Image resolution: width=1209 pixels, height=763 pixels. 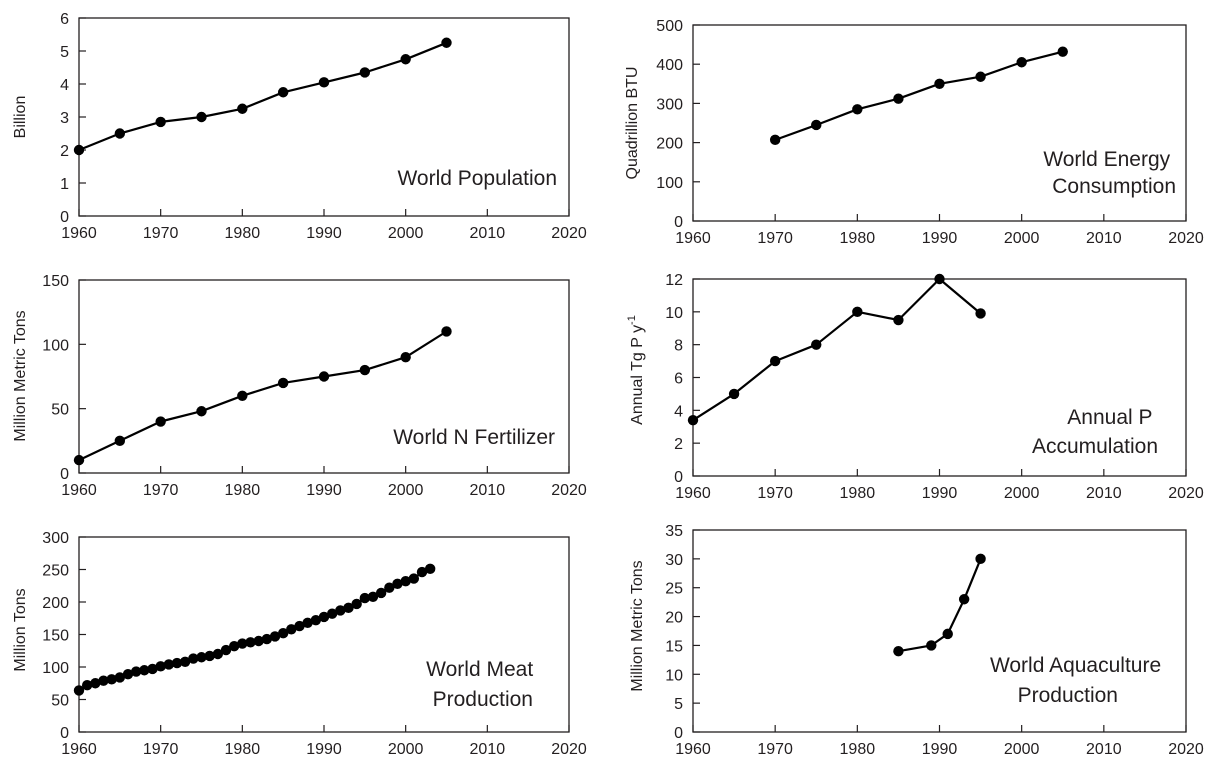 I want to click on y-tick-label: 10, so click(x=674, y=313).